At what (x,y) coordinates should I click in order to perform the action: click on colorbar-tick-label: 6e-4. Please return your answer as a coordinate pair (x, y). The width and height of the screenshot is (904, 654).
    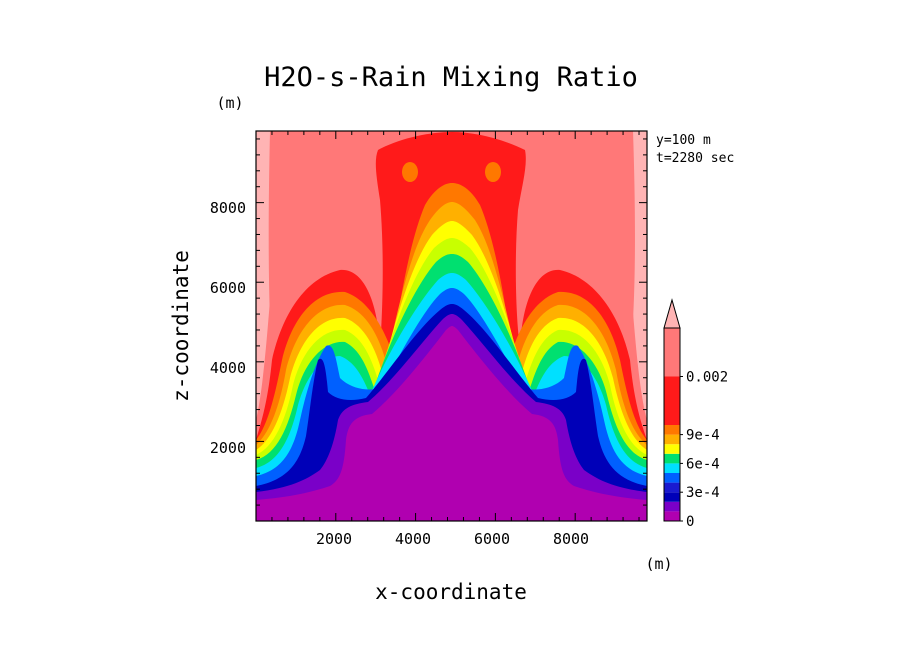
    Looking at the image, I should click on (703, 464).